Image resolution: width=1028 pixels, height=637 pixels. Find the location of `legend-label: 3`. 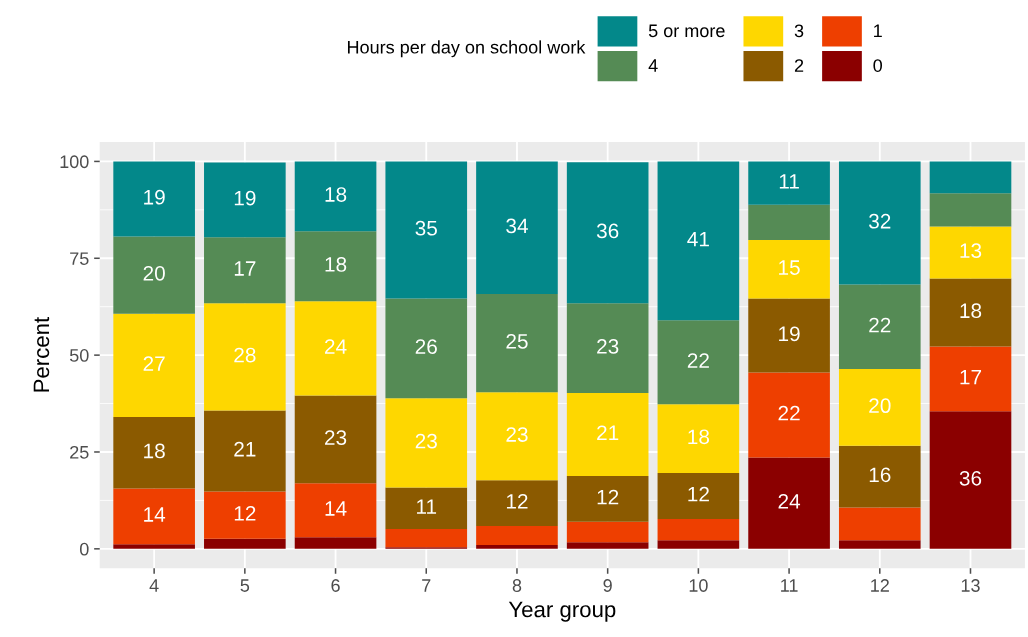

legend-label: 3 is located at coordinates (799, 31).